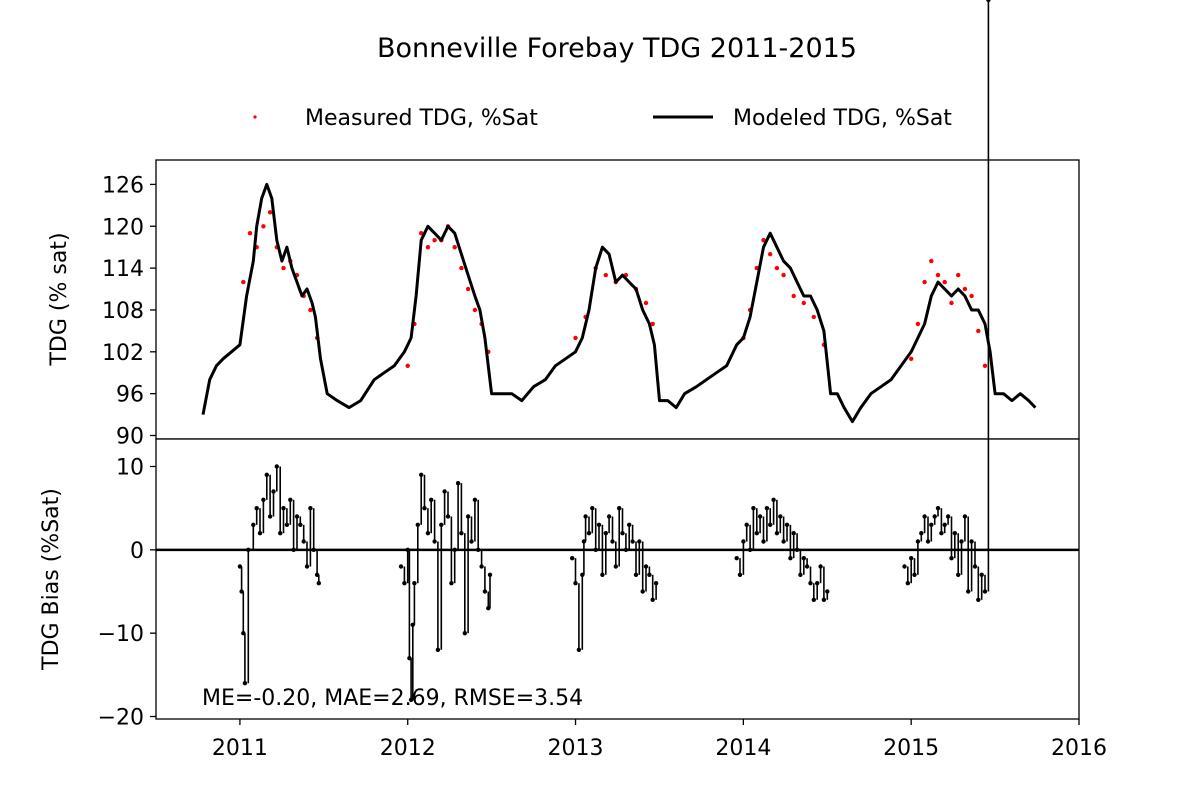  What do you see at coordinates (51, 579) in the screenshot?
I see `bias-y-axis-label: TDG Bias (%Sat)` at bounding box center [51, 579].